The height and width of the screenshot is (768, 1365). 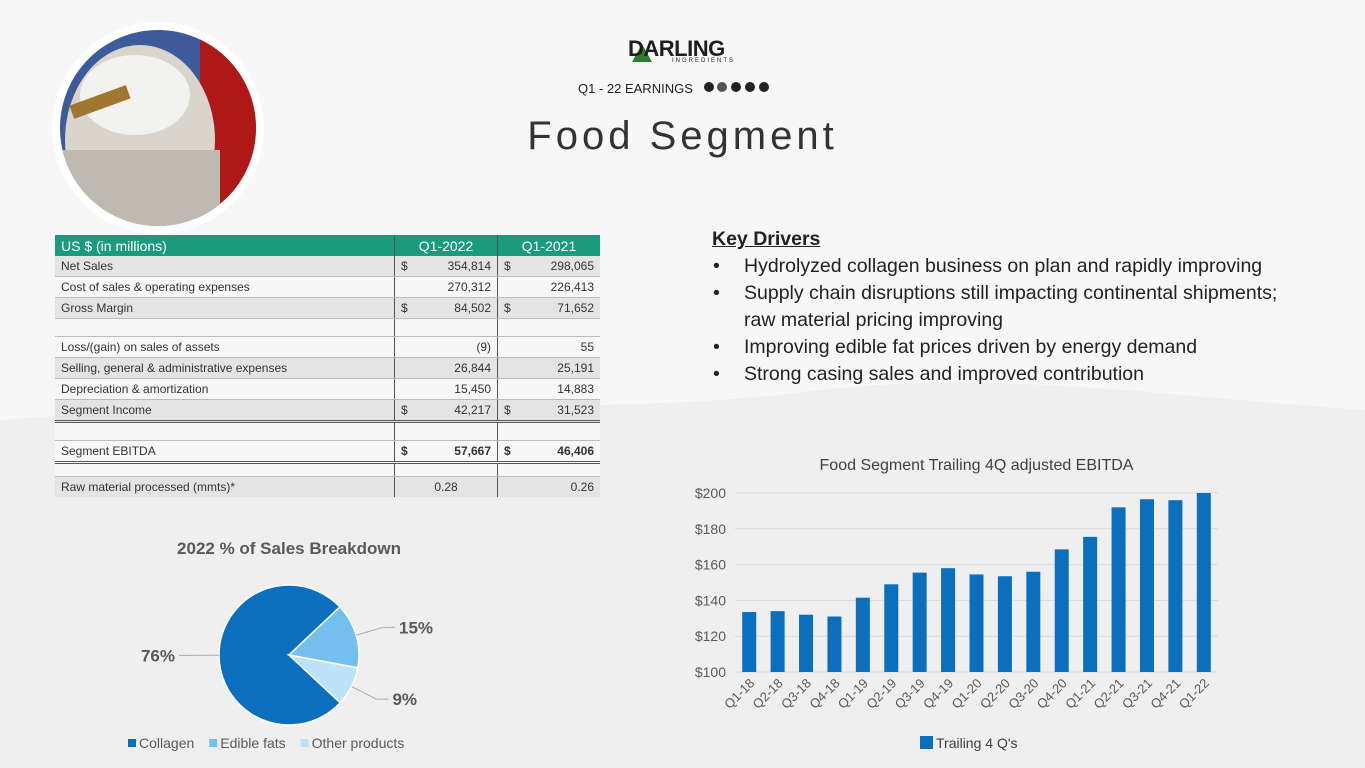 I want to click on progress-dots, so click(x=736, y=87).